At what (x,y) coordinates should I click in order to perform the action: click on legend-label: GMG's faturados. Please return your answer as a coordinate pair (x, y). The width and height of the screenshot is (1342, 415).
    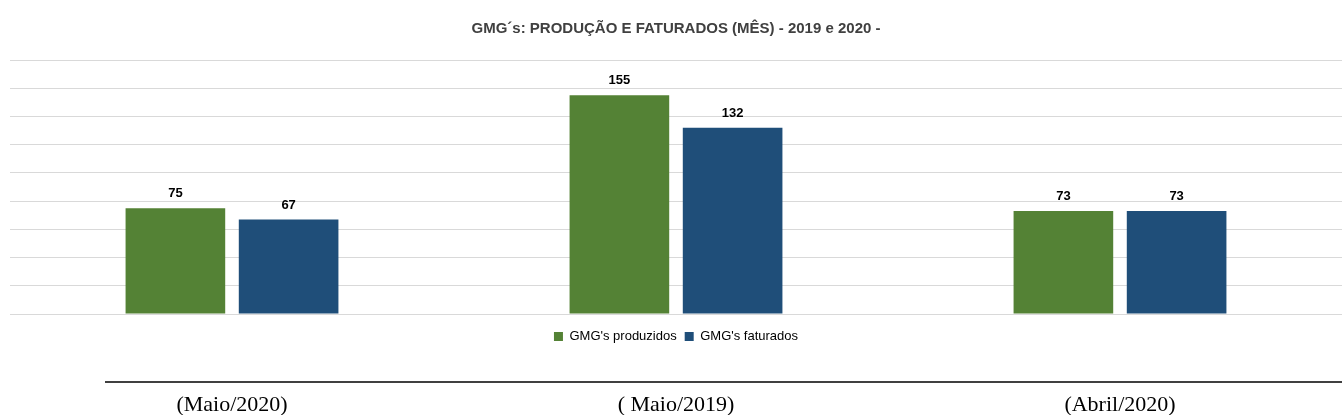
    Looking at the image, I should click on (749, 336).